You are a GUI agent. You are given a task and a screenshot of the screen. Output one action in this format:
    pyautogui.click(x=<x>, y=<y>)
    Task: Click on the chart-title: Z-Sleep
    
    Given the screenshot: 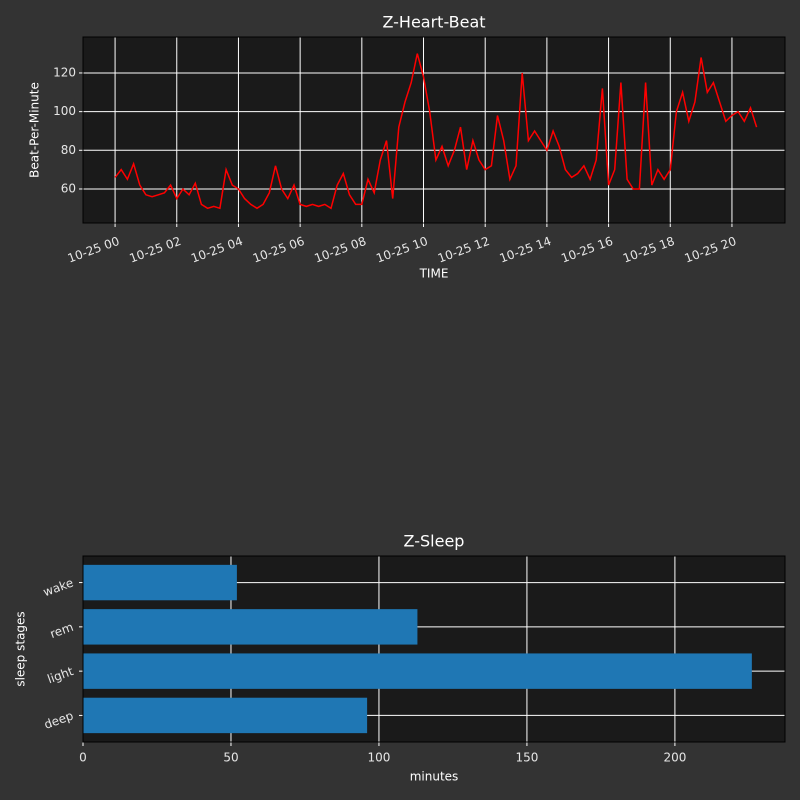 What is the action you would take?
    pyautogui.click(x=434, y=541)
    